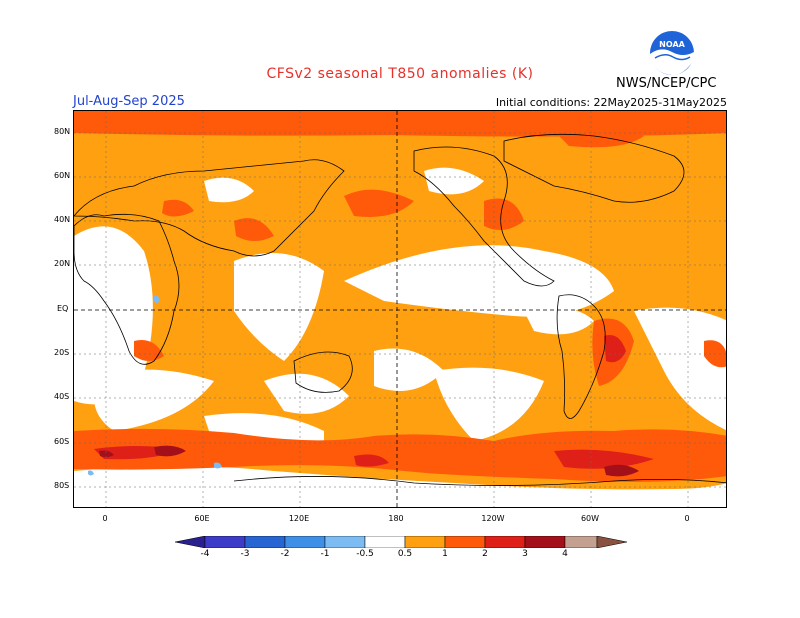 The width and height of the screenshot is (800, 618). I want to click on svg-text: NOAA, so click(672, 44).